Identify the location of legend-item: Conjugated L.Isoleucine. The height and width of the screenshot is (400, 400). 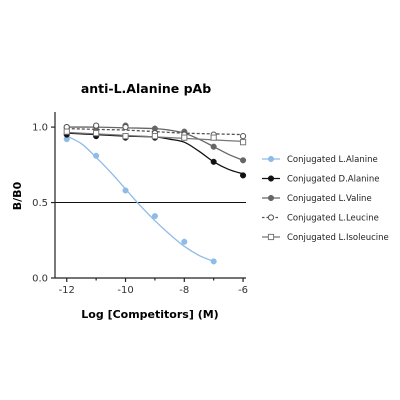
(325, 238).